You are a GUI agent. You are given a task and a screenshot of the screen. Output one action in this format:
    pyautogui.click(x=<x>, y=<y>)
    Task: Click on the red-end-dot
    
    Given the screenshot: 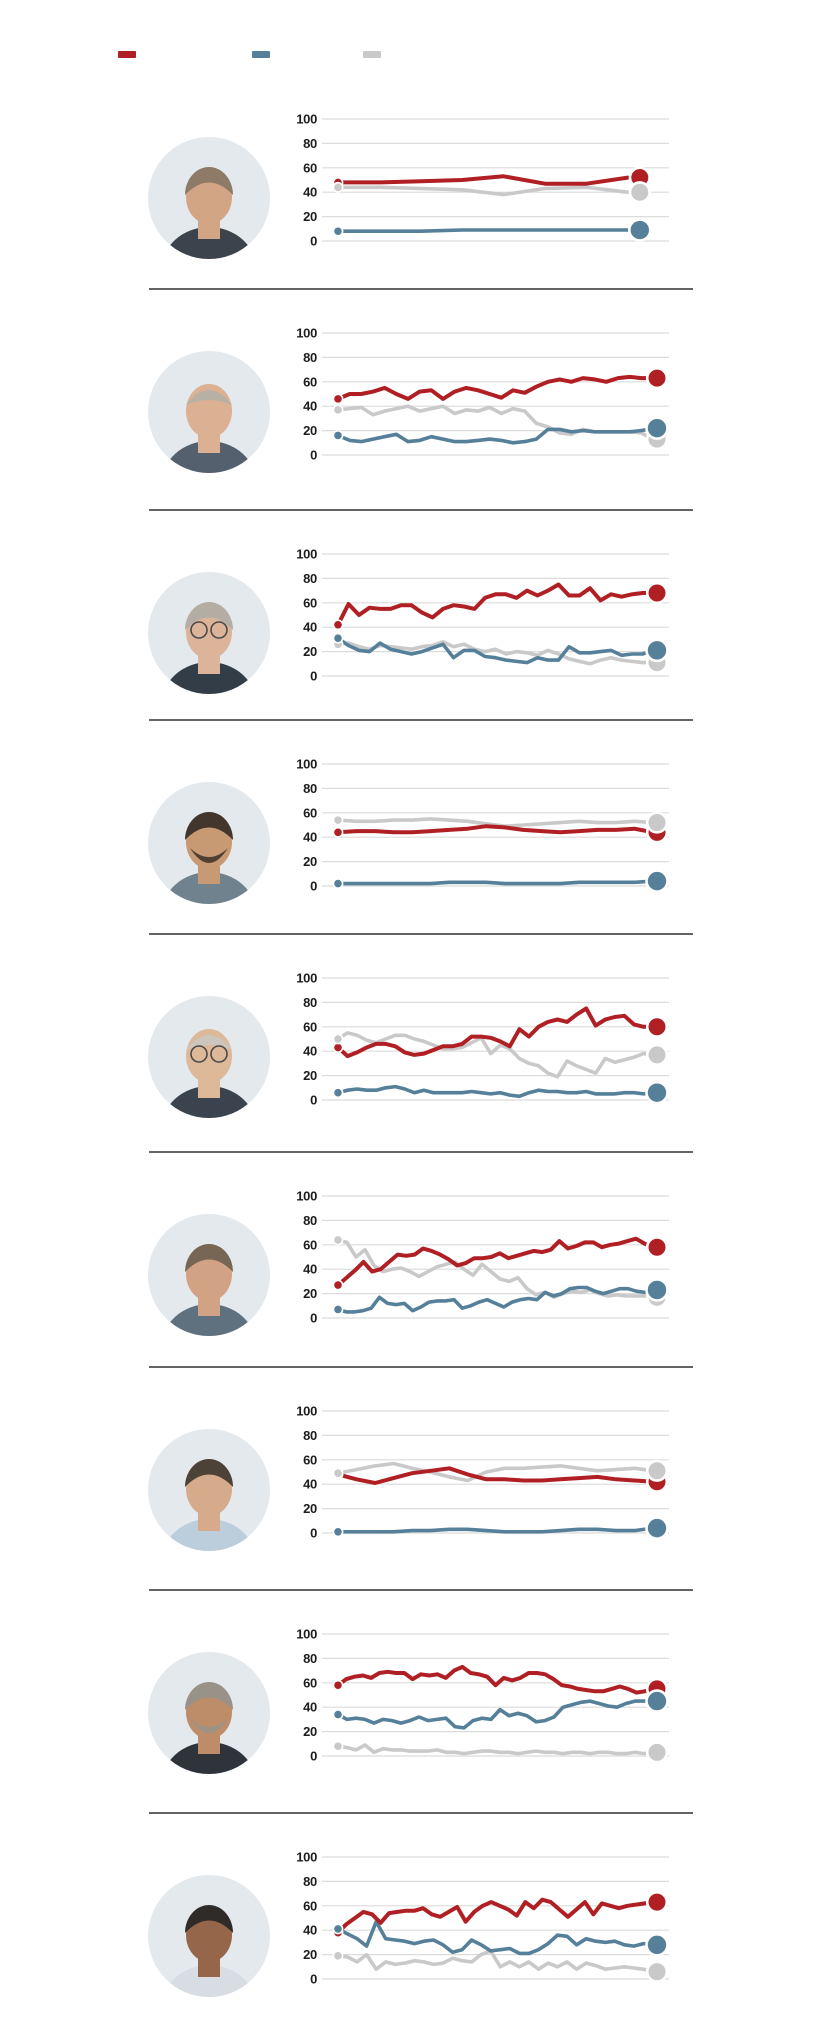 What is the action you would take?
    pyautogui.click(x=657, y=1247)
    